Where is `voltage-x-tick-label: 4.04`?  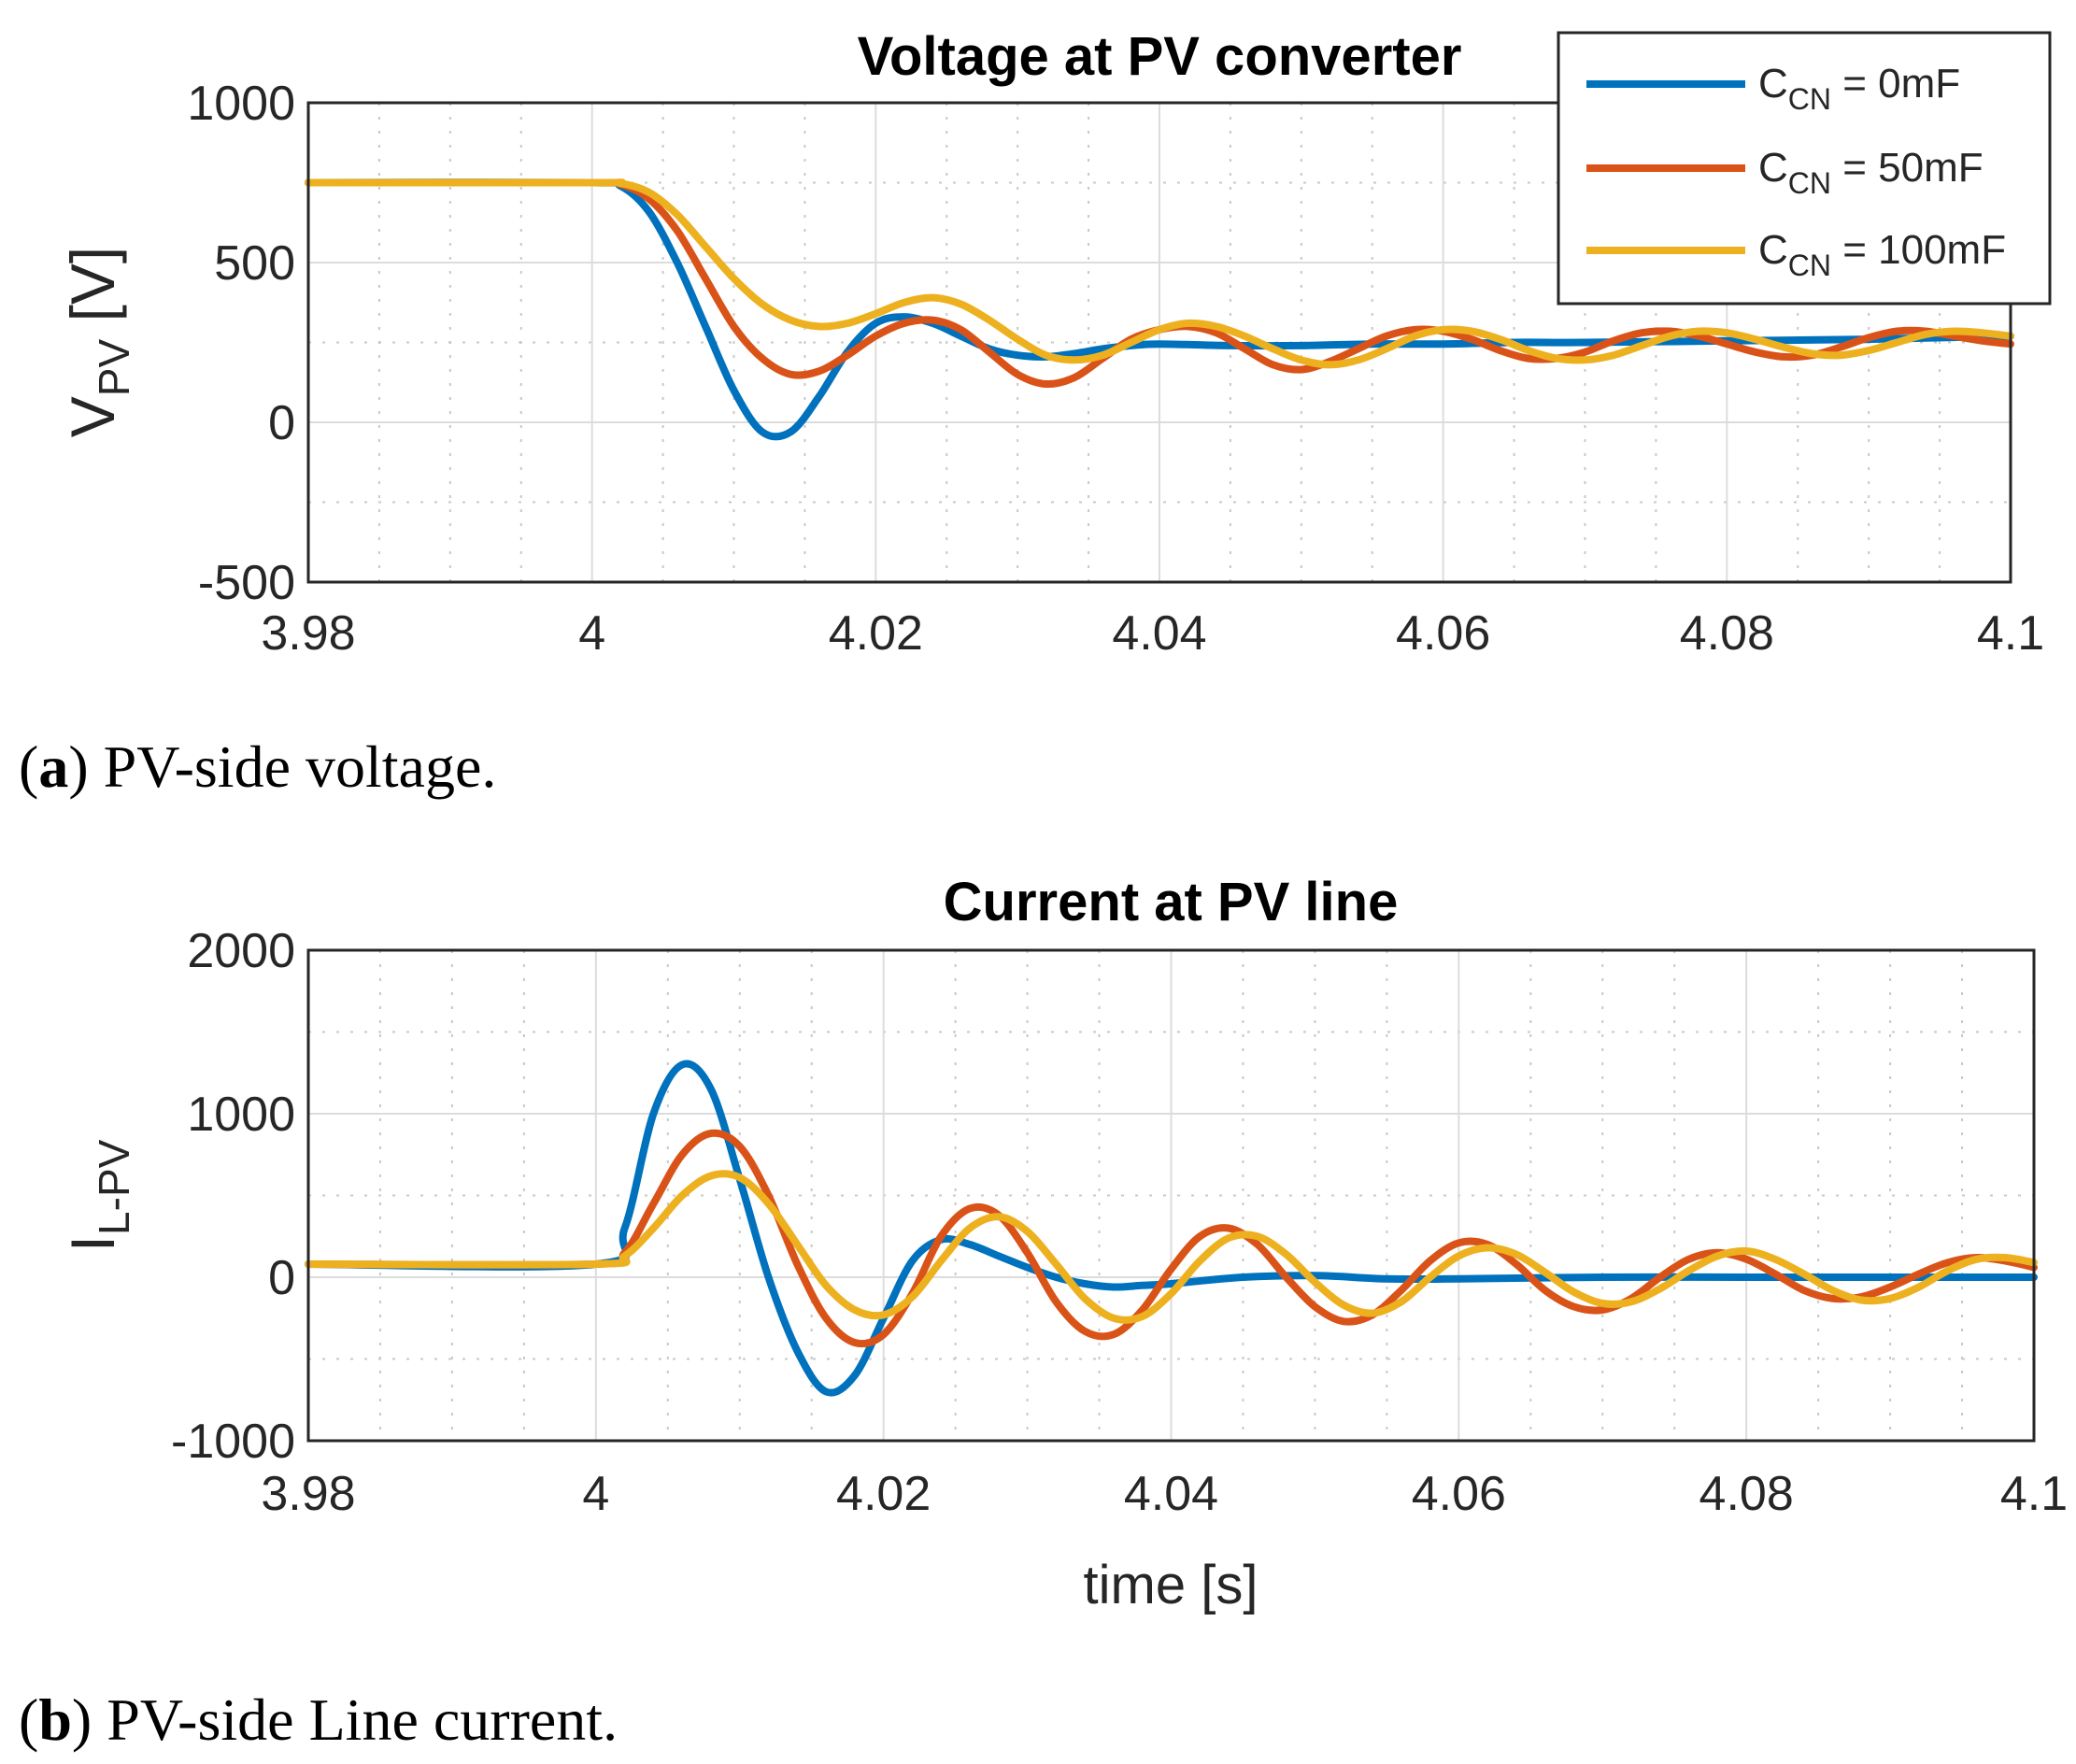 voltage-x-tick-label: 4.04 is located at coordinates (1159, 633).